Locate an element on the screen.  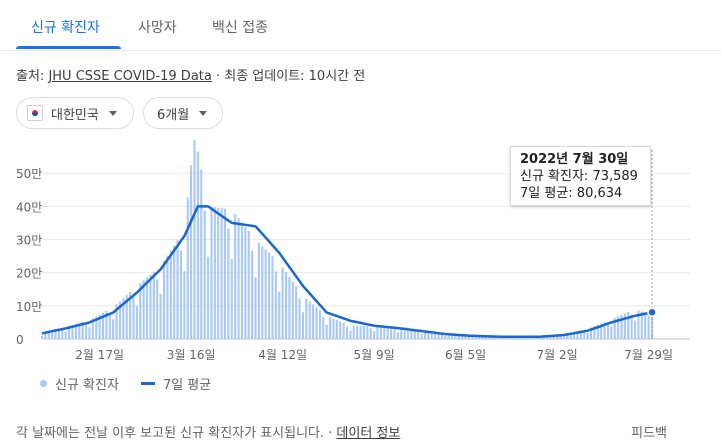
last-updated: · 최종 업데이트: 10시간 전 is located at coordinates (288, 76).